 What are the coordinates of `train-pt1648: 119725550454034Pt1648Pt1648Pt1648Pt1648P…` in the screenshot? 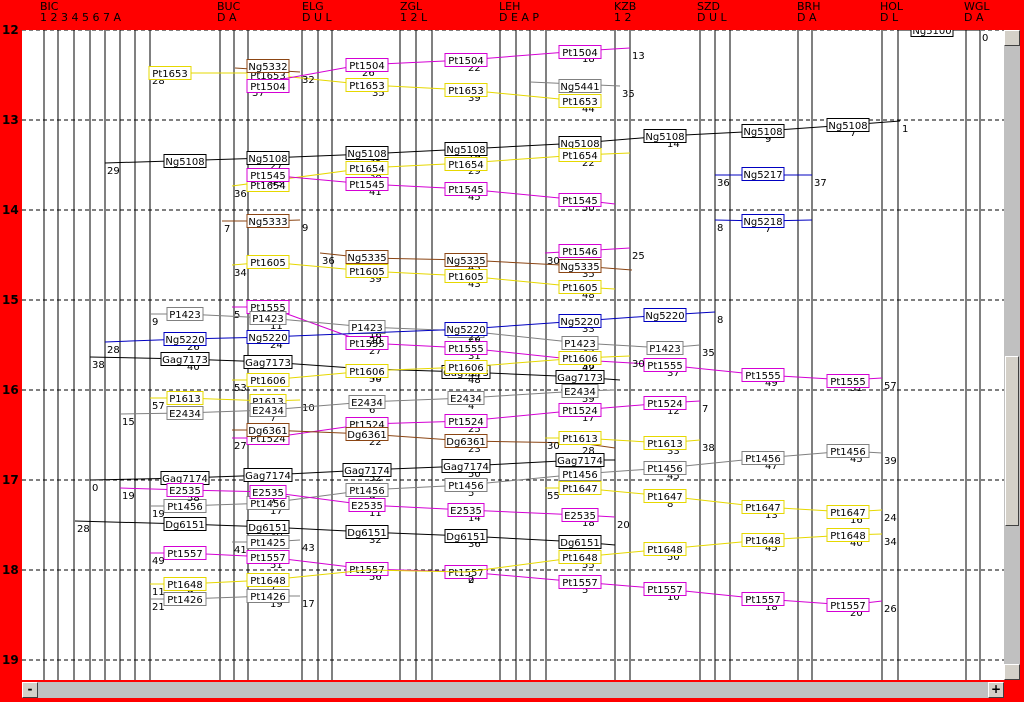 It's located at (523, 563).